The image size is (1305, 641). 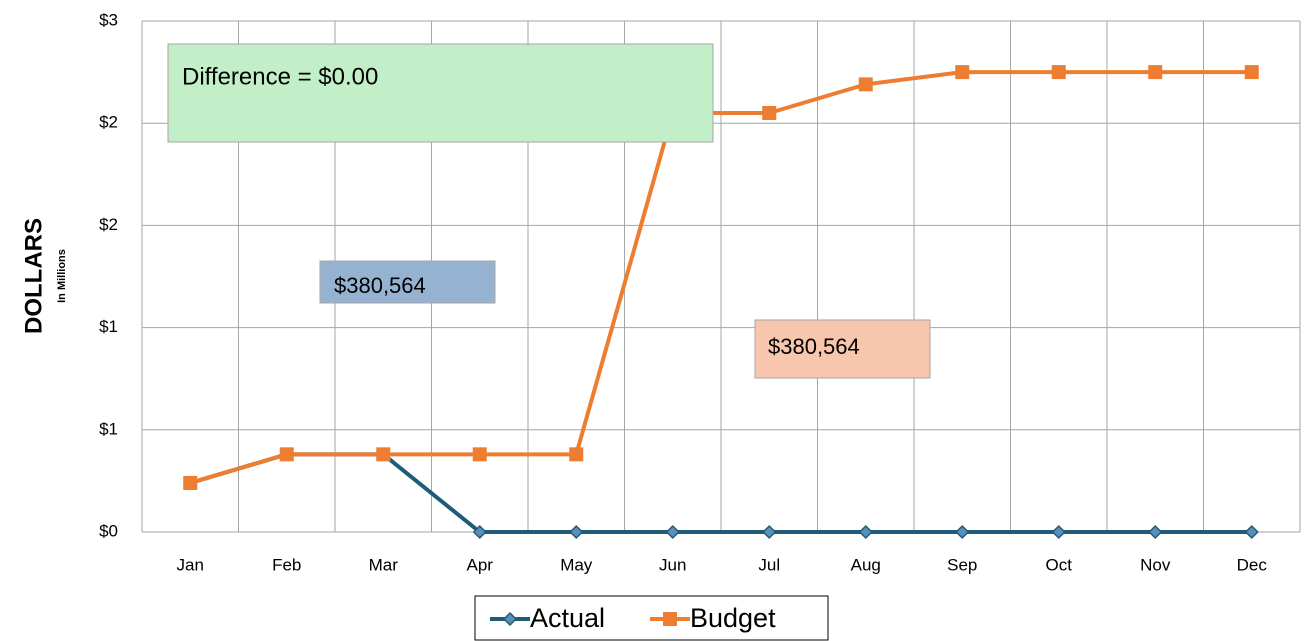 What do you see at coordinates (1059, 564) in the screenshot?
I see `x-tick-label: Oct` at bounding box center [1059, 564].